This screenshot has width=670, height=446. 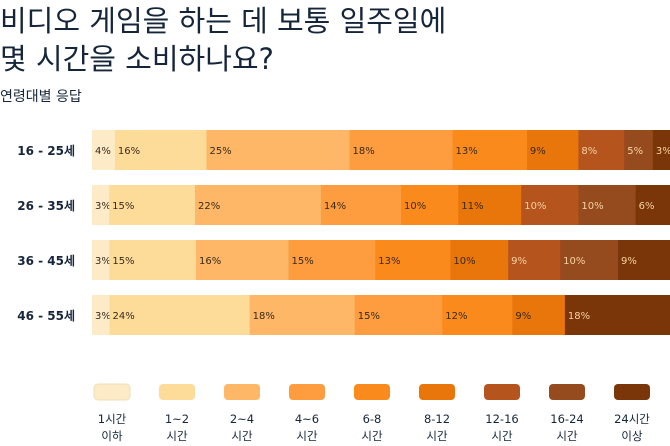 What do you see at coordinates (501, 419) in the screenshot?
I see `legend-label: 12-16` at bounding box center [501, 419].